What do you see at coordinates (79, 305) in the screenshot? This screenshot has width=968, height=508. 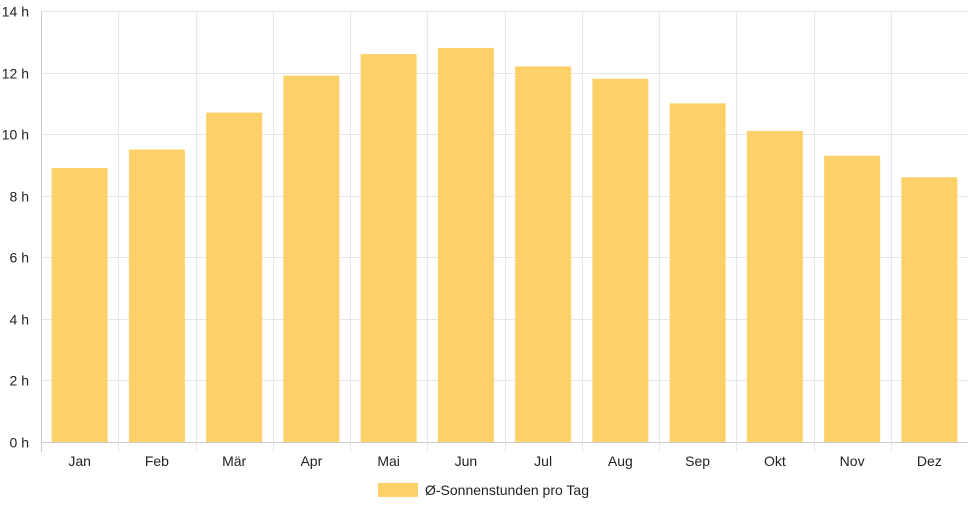 I see `bar-jan` at bounding box center [79, 305].